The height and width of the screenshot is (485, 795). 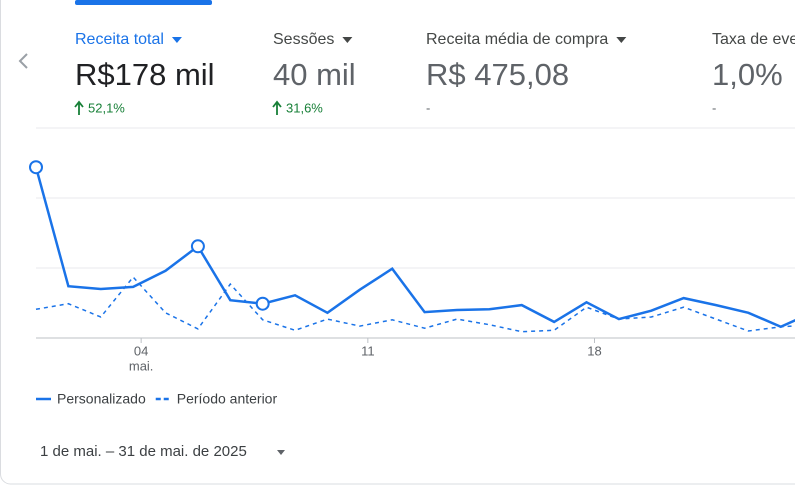 What do you see at coordinates (314, 74) in the screenshot?
I see `tab-value: 40 mil` at bounding box center [314, 74].